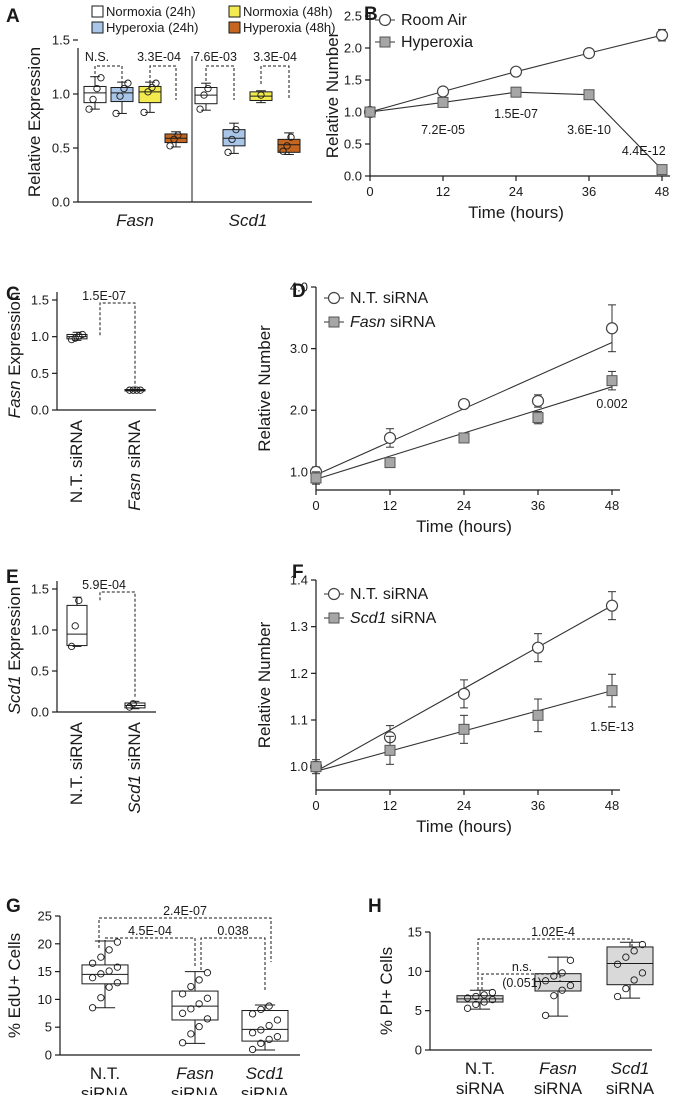 The image size is (700, 1095). What do you see at coordinates (61, 202) in the screenshot?
I see `y-tick-label: 0.0` at bounding box center [61, 202].